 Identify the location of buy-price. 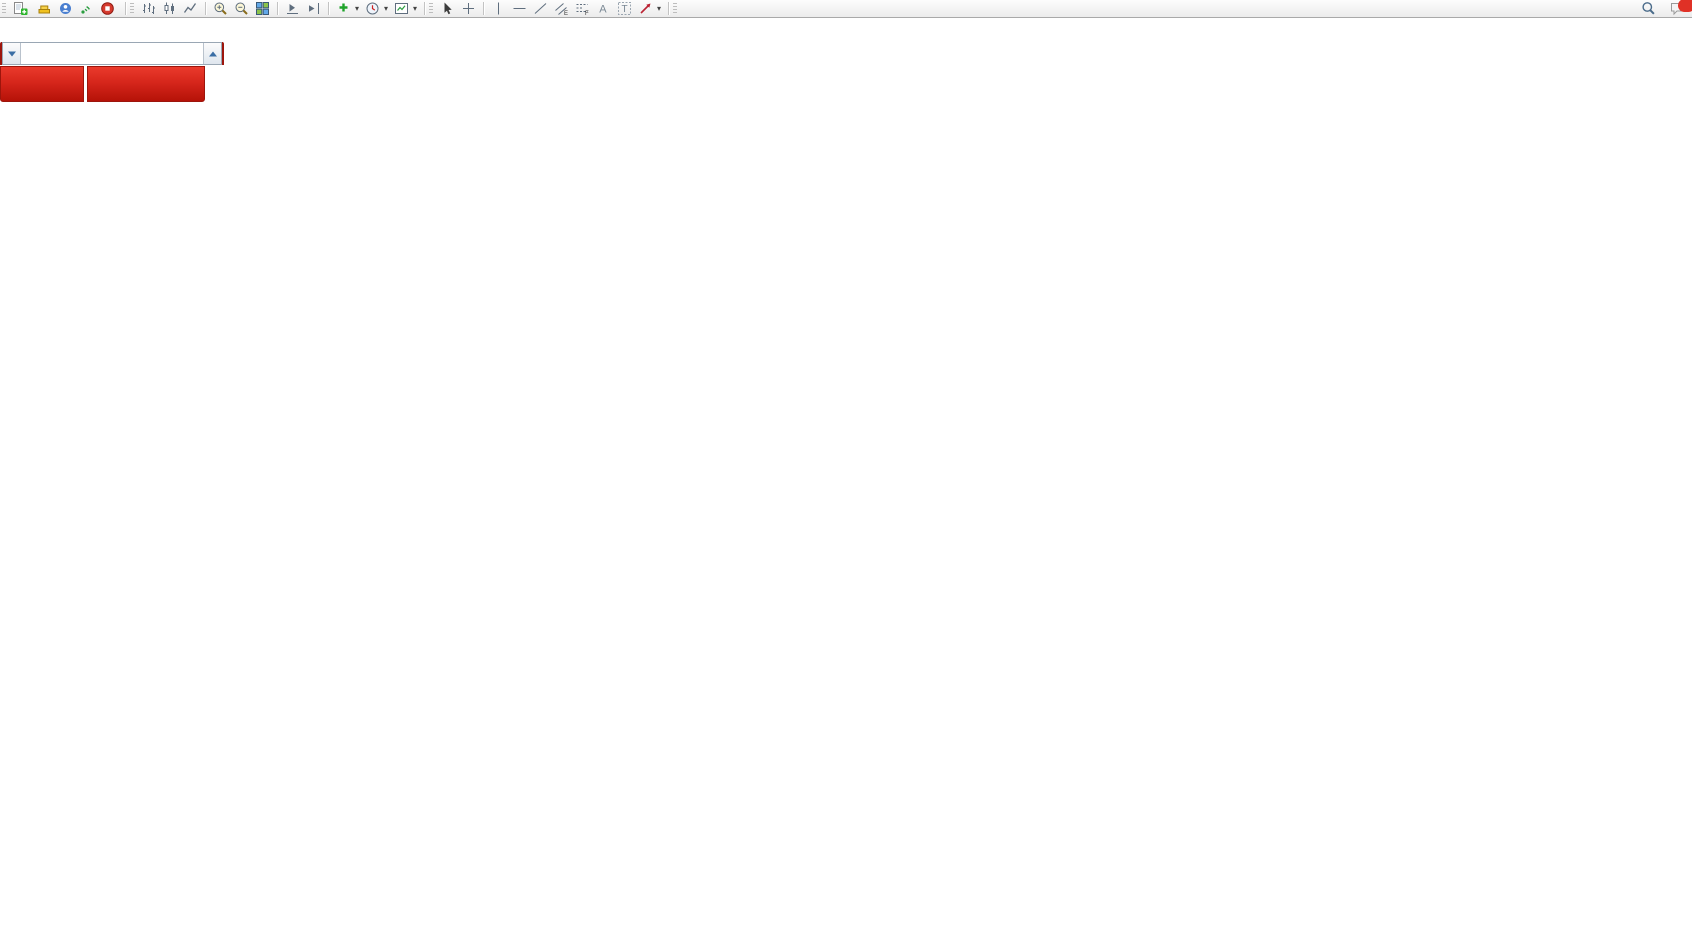
(145, 84).